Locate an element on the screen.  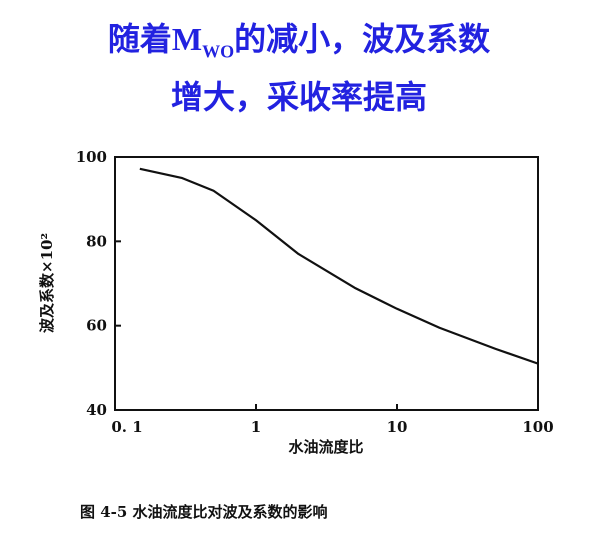
headline-line2: 增大，采收率提高 is located at coordinates (298, 97).